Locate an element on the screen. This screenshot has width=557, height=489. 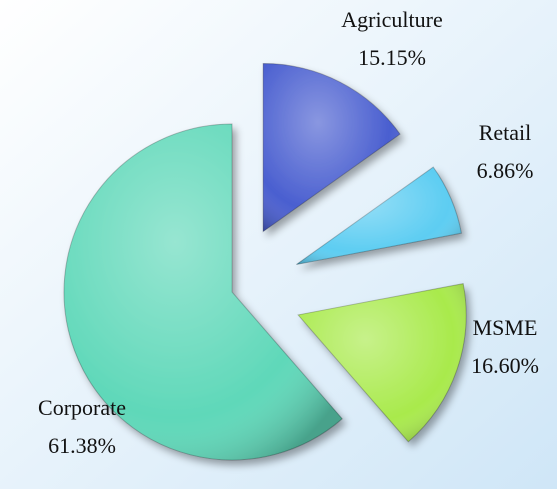
slice-label: MSME is located at coordinates (505, 327).